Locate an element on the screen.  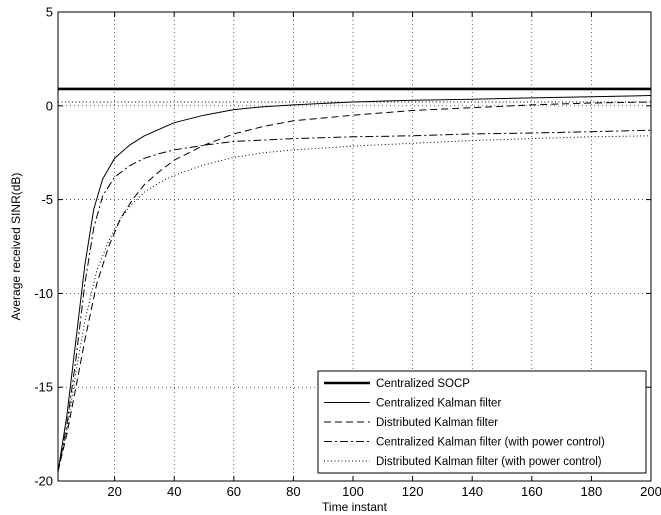
y-tick-label: -20 is located at coordinates (43, 481).